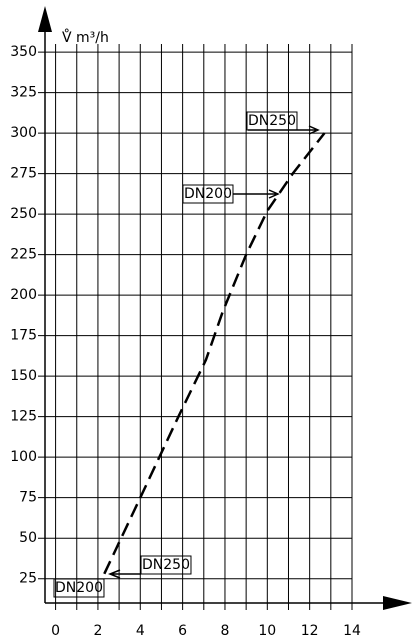 This screenshot has height=643, width=417. I want to click on y-tick-label: 350, so click(23, 52).